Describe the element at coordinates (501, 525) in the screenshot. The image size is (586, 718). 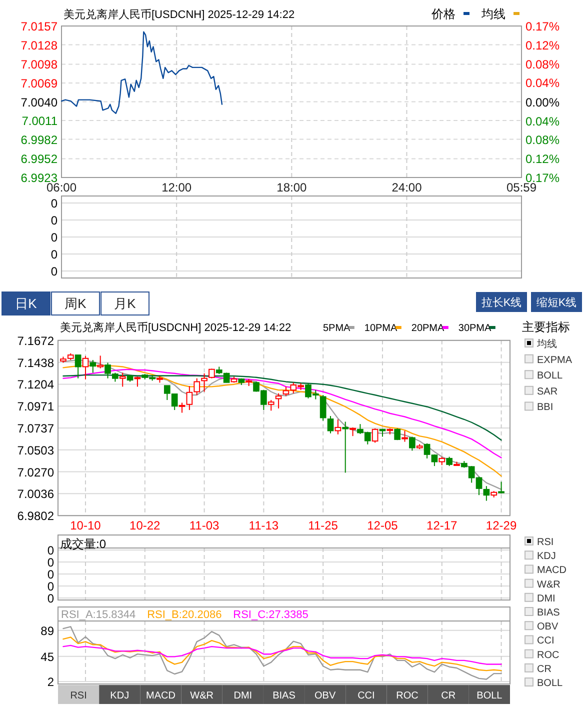
I see `x-tick-label: 12-29` at that location.